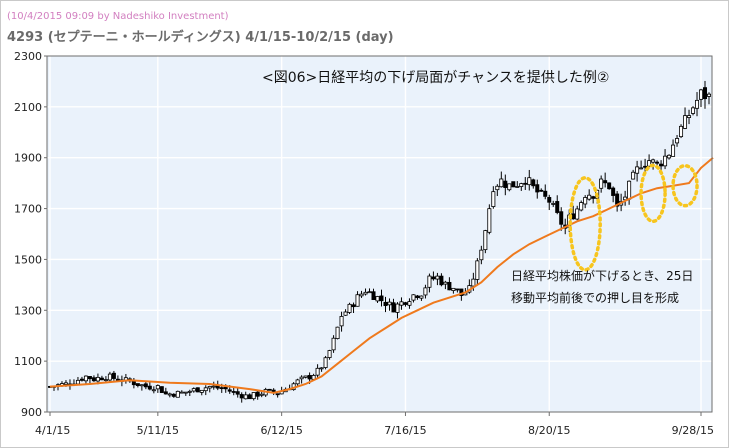 The height and width of the screenshot is (448, 729). I want to click on annotation-line-1: 日経平均株価が下げるとき、25日, so click(602, 275).